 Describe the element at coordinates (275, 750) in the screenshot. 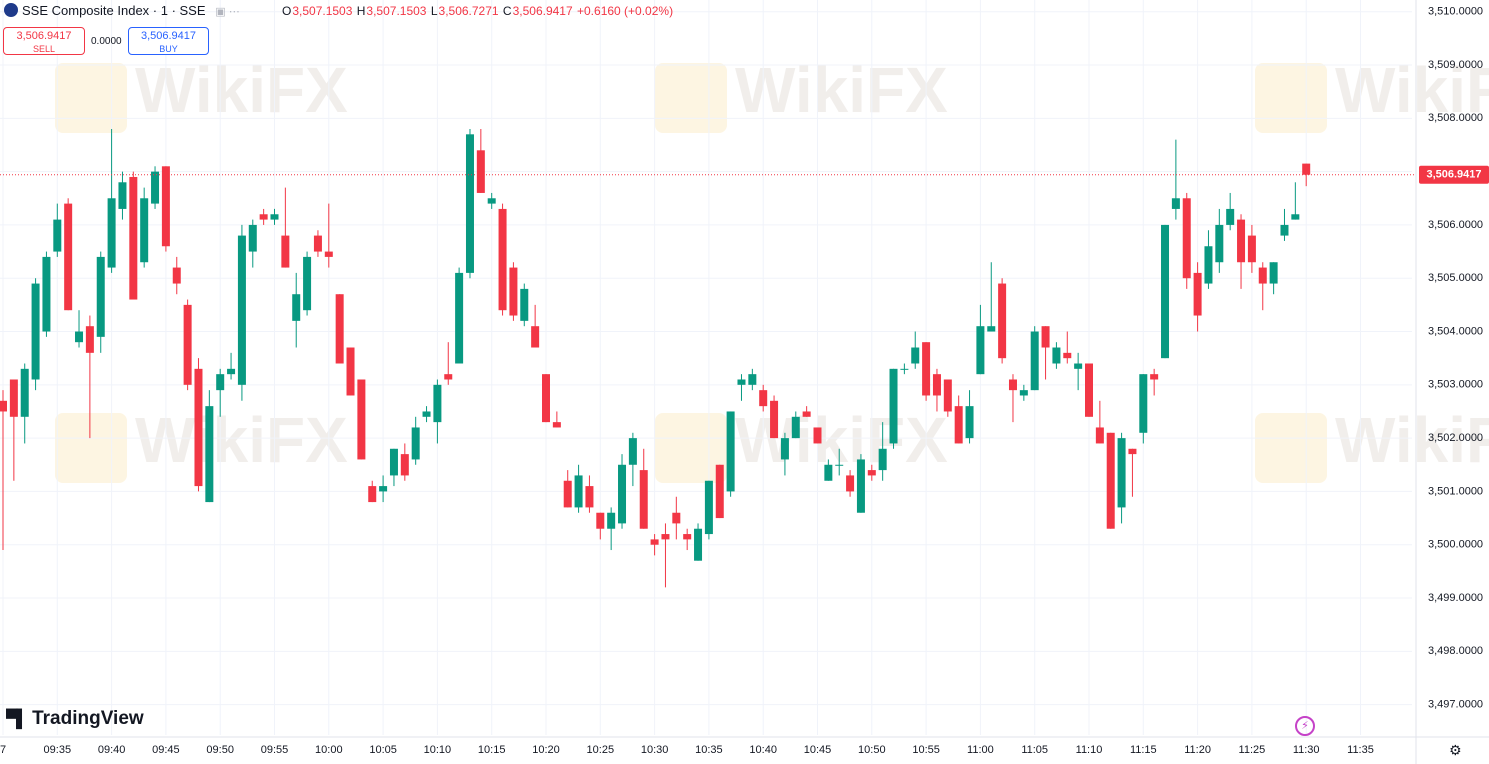

I see `x-tick-label: 09:55` at that location.